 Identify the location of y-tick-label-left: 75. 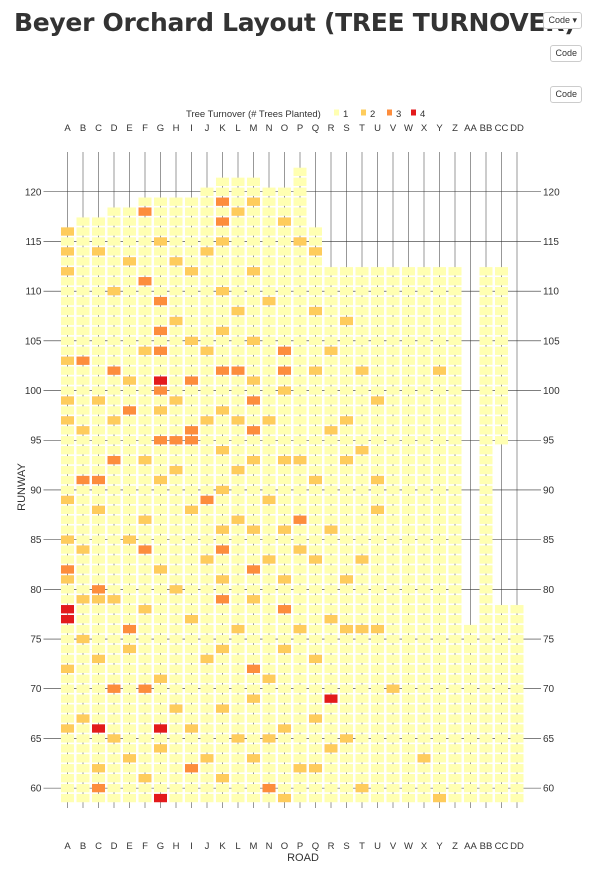
(36, 640).